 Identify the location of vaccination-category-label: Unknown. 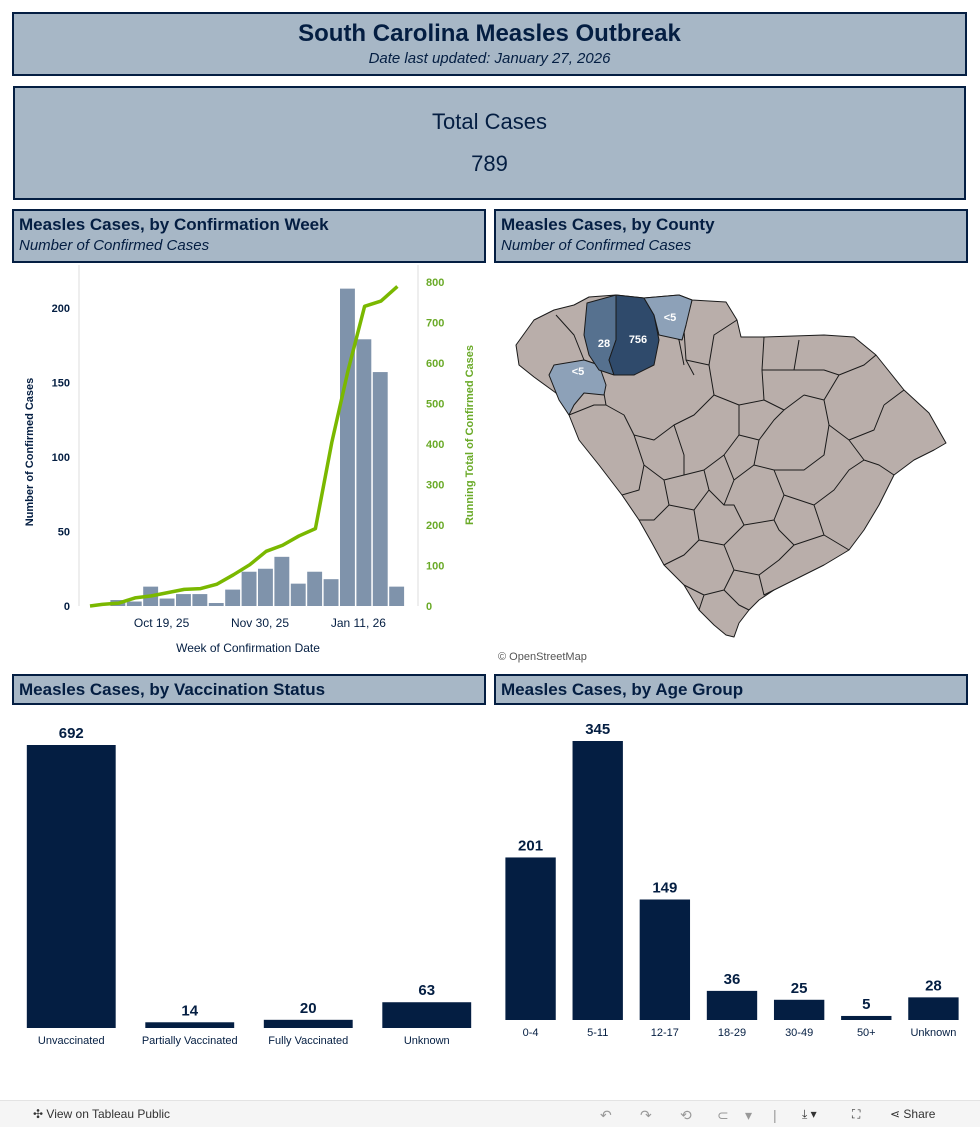
(427, 1041).